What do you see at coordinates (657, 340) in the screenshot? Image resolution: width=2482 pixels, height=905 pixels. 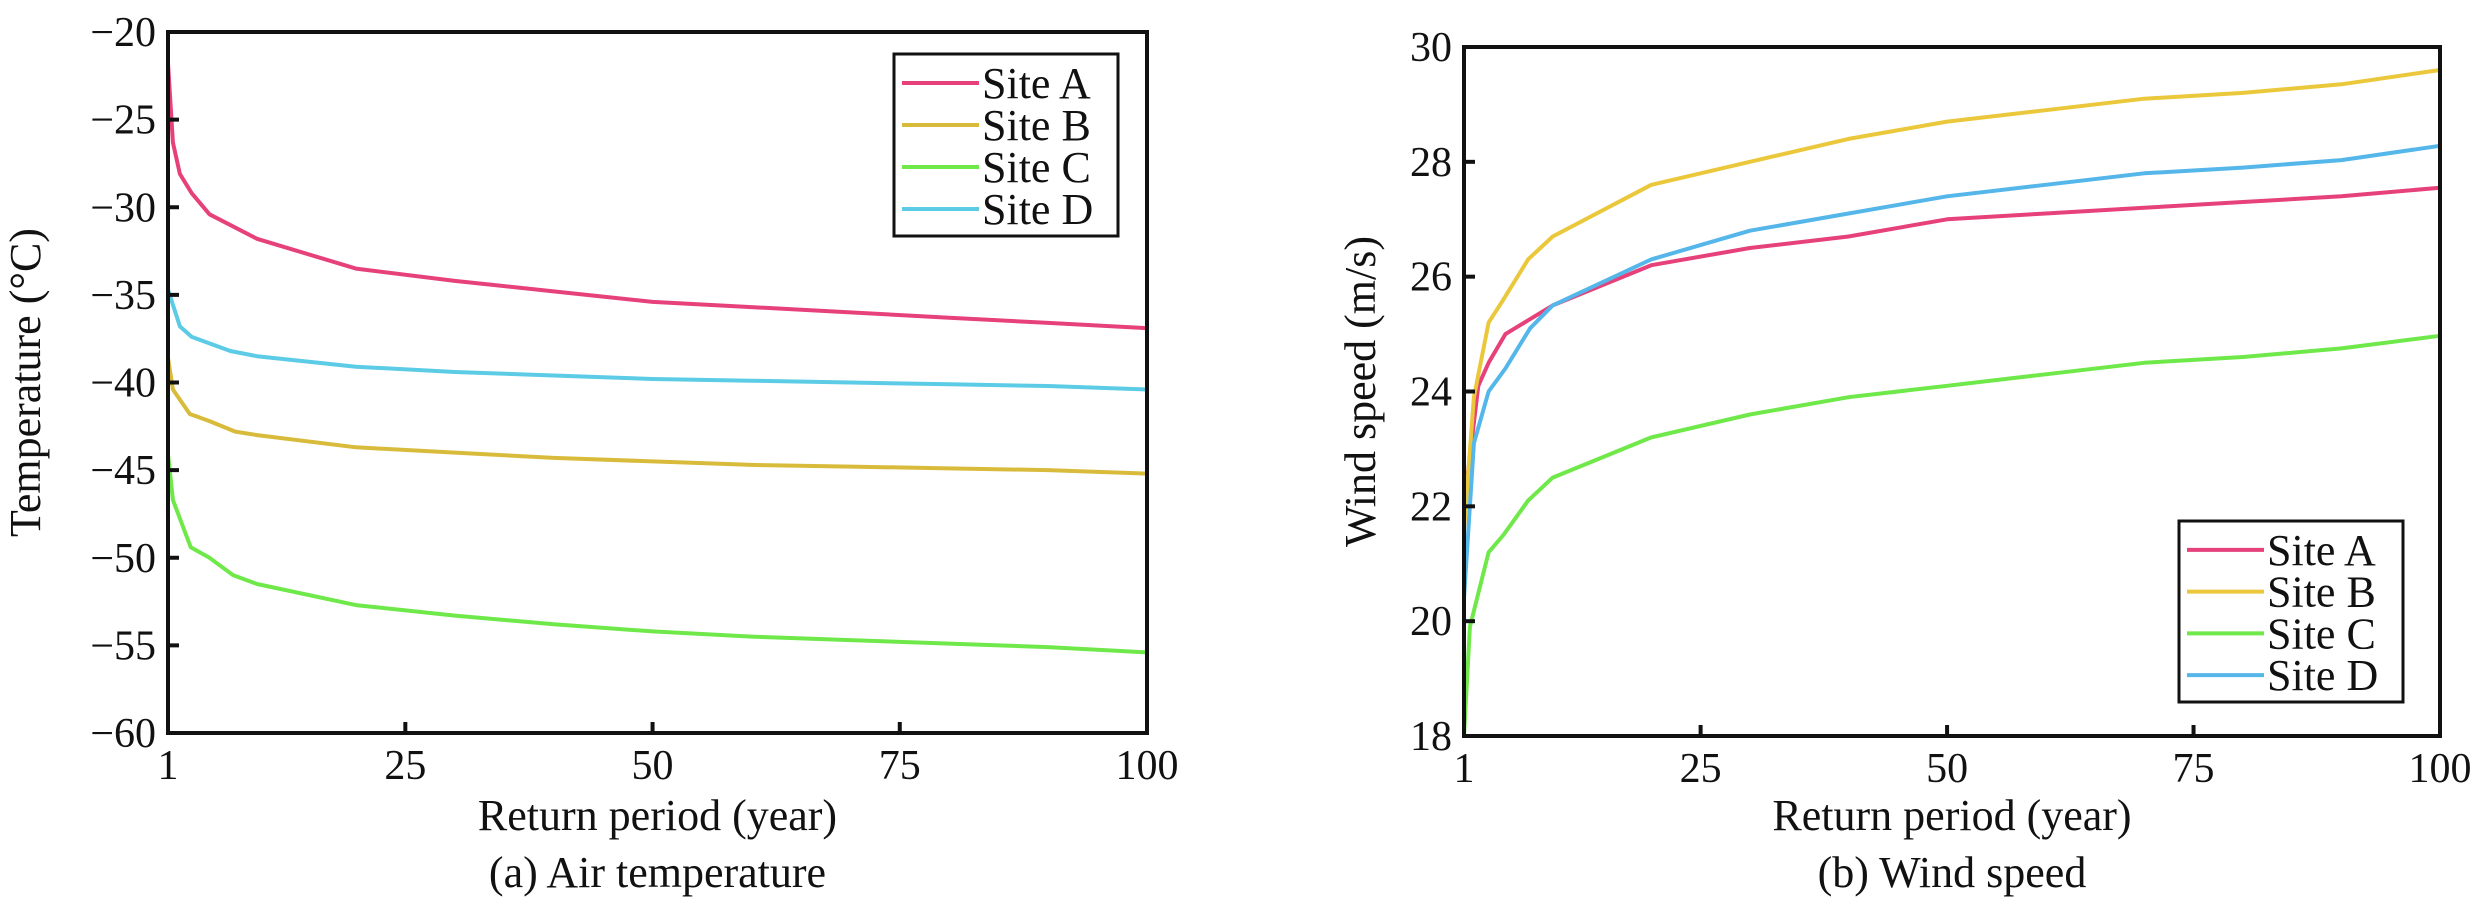 I see `series-line-site-d` at bounding box center [657, 340].